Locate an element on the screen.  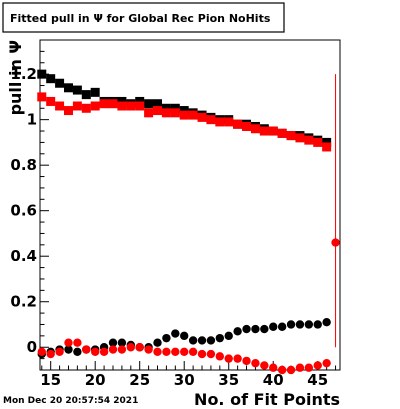
y-tick-label: 0.6 is located at coordinates (23, 211).